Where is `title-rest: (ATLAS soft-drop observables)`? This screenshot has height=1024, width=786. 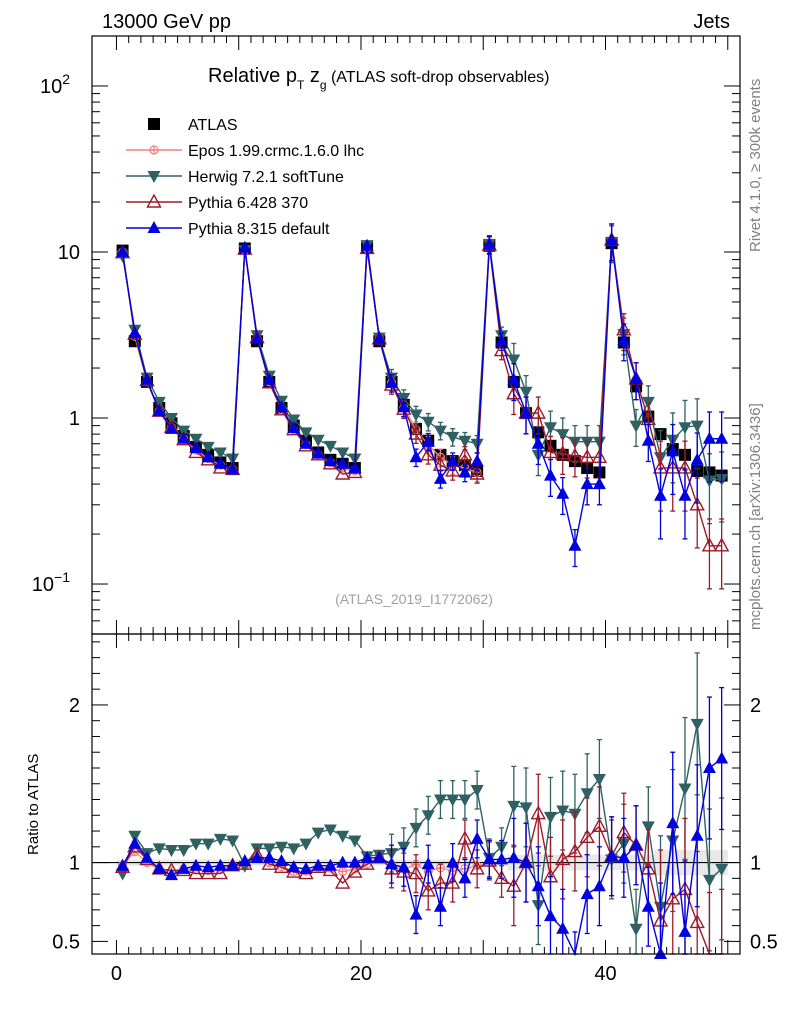
title-rest: (ATLAS soft-drop observables) is located at coordinates (438, 77).